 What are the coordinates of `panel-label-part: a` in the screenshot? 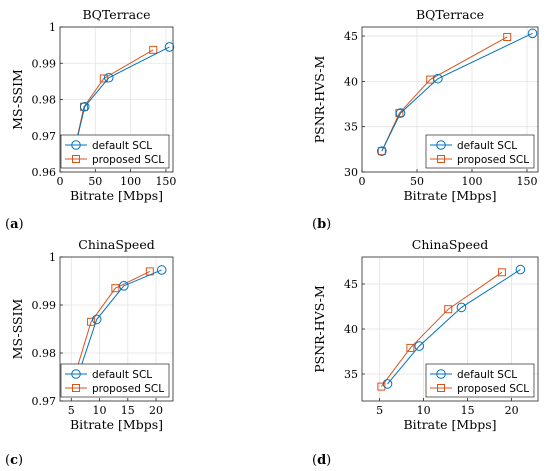 It's located at (14, 224).